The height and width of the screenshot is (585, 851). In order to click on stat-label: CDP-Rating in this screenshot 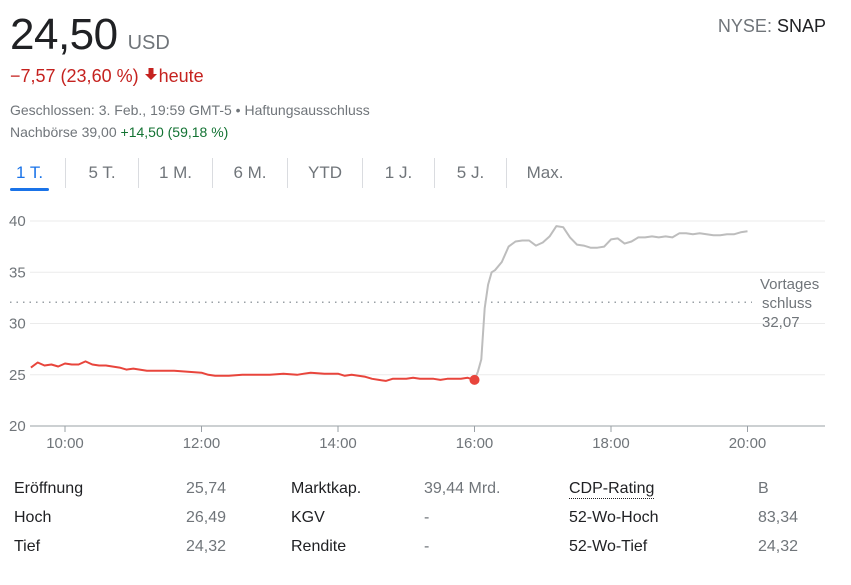, I will do `click(612, 489)`.